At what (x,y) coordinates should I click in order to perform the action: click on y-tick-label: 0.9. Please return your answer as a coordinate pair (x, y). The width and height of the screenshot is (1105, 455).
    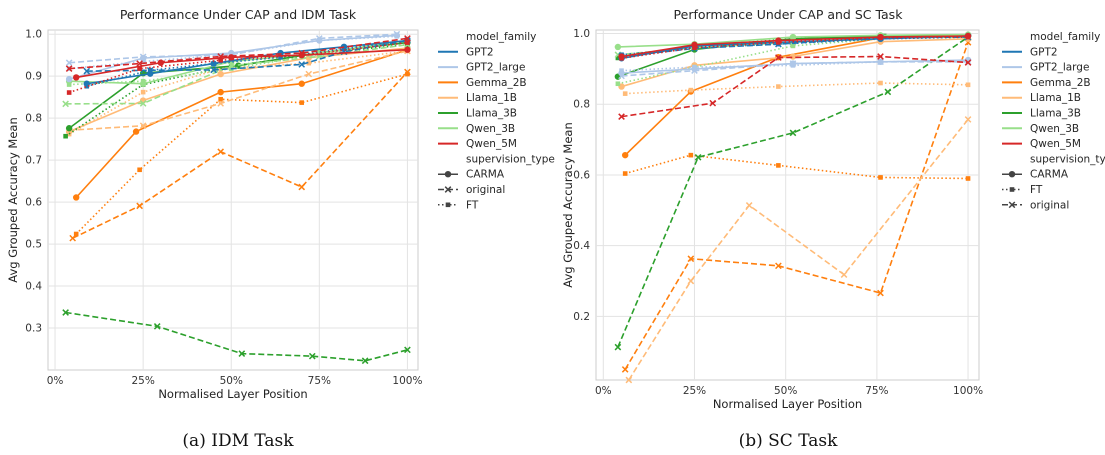
    Looking at the image, I should click on (33, 77).